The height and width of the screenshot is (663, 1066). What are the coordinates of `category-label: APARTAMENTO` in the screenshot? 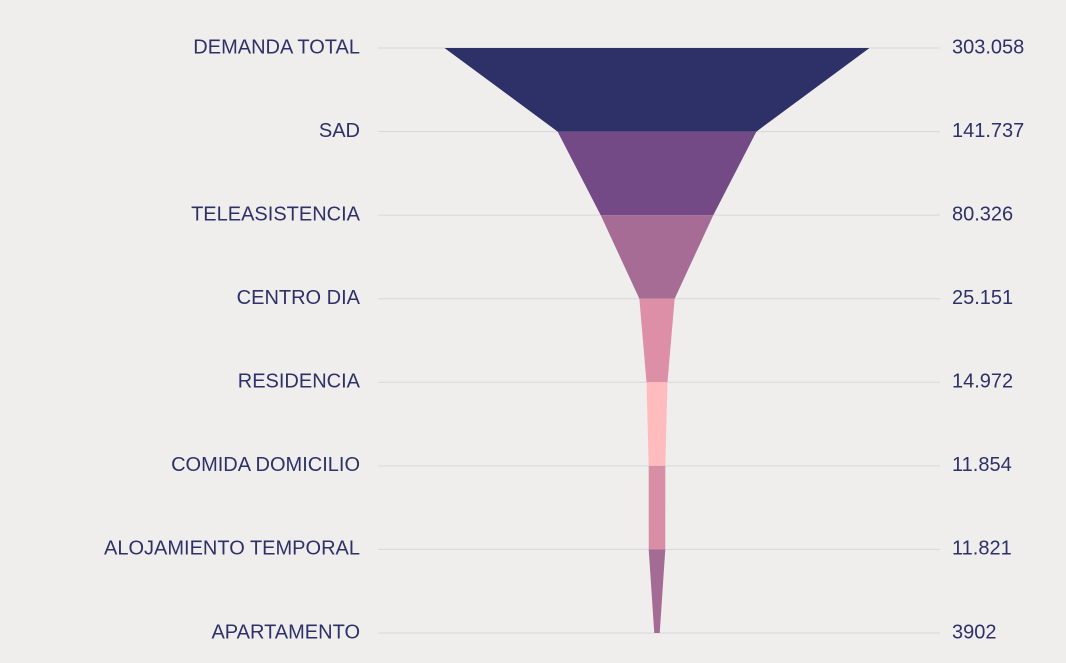 It's located at (285, 632).